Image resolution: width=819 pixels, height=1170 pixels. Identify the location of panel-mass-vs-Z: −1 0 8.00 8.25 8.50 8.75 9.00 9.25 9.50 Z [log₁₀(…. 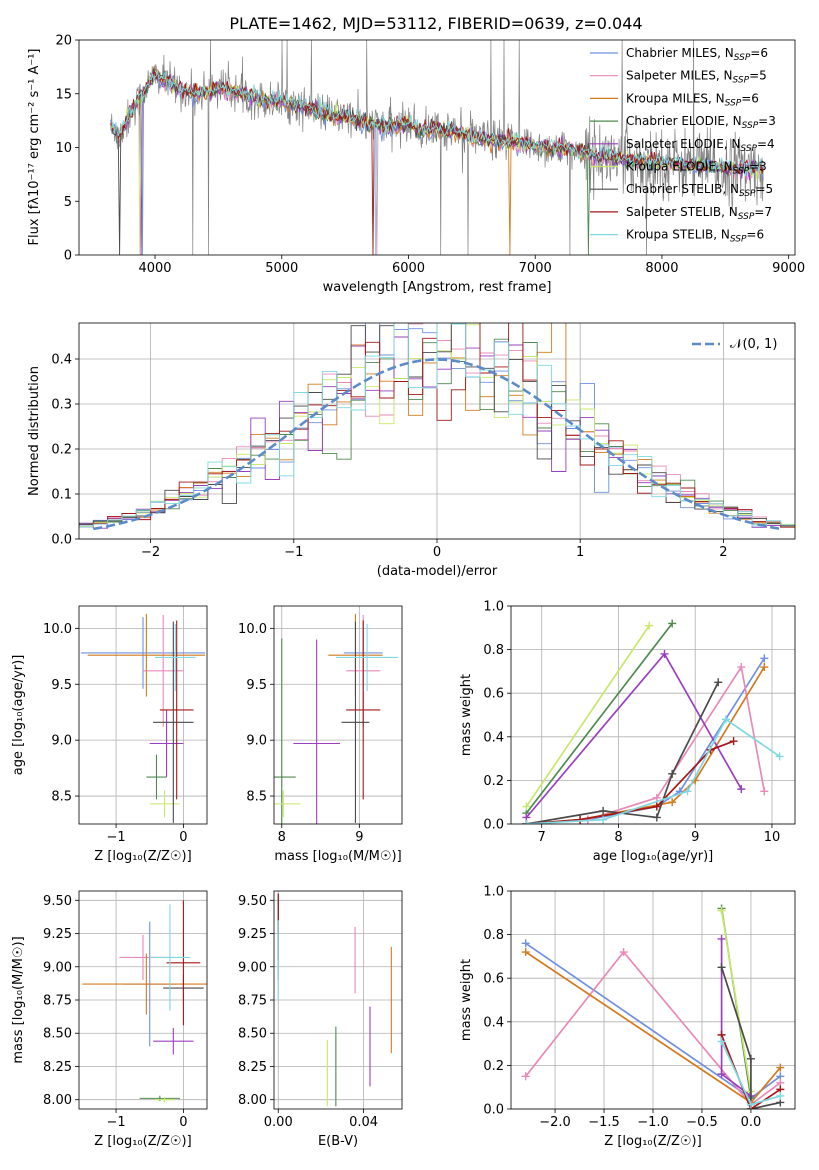
(109, 1019).